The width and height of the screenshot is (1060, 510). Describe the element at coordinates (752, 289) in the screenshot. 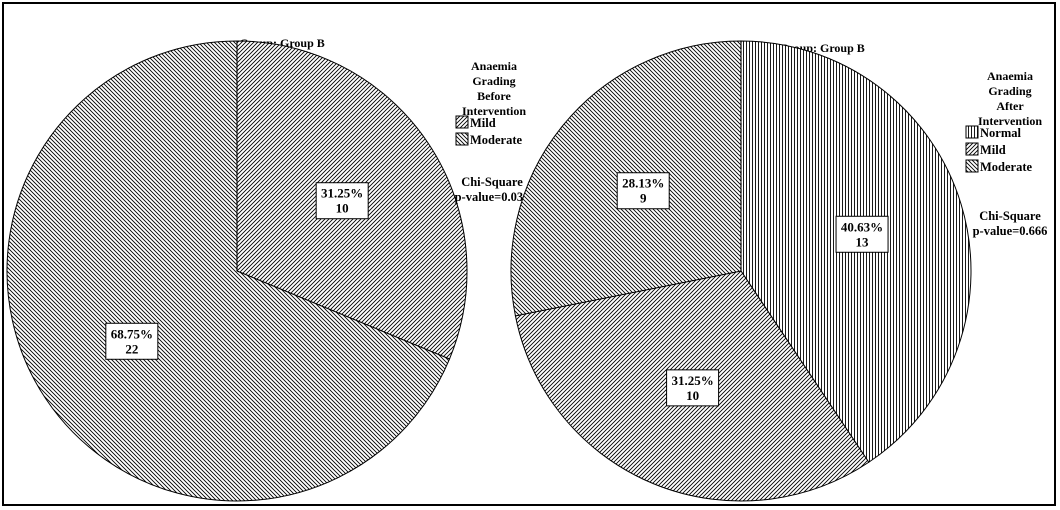

I see `slice-labels: 40.63%13 31.25%10 28.13%9` at that location.